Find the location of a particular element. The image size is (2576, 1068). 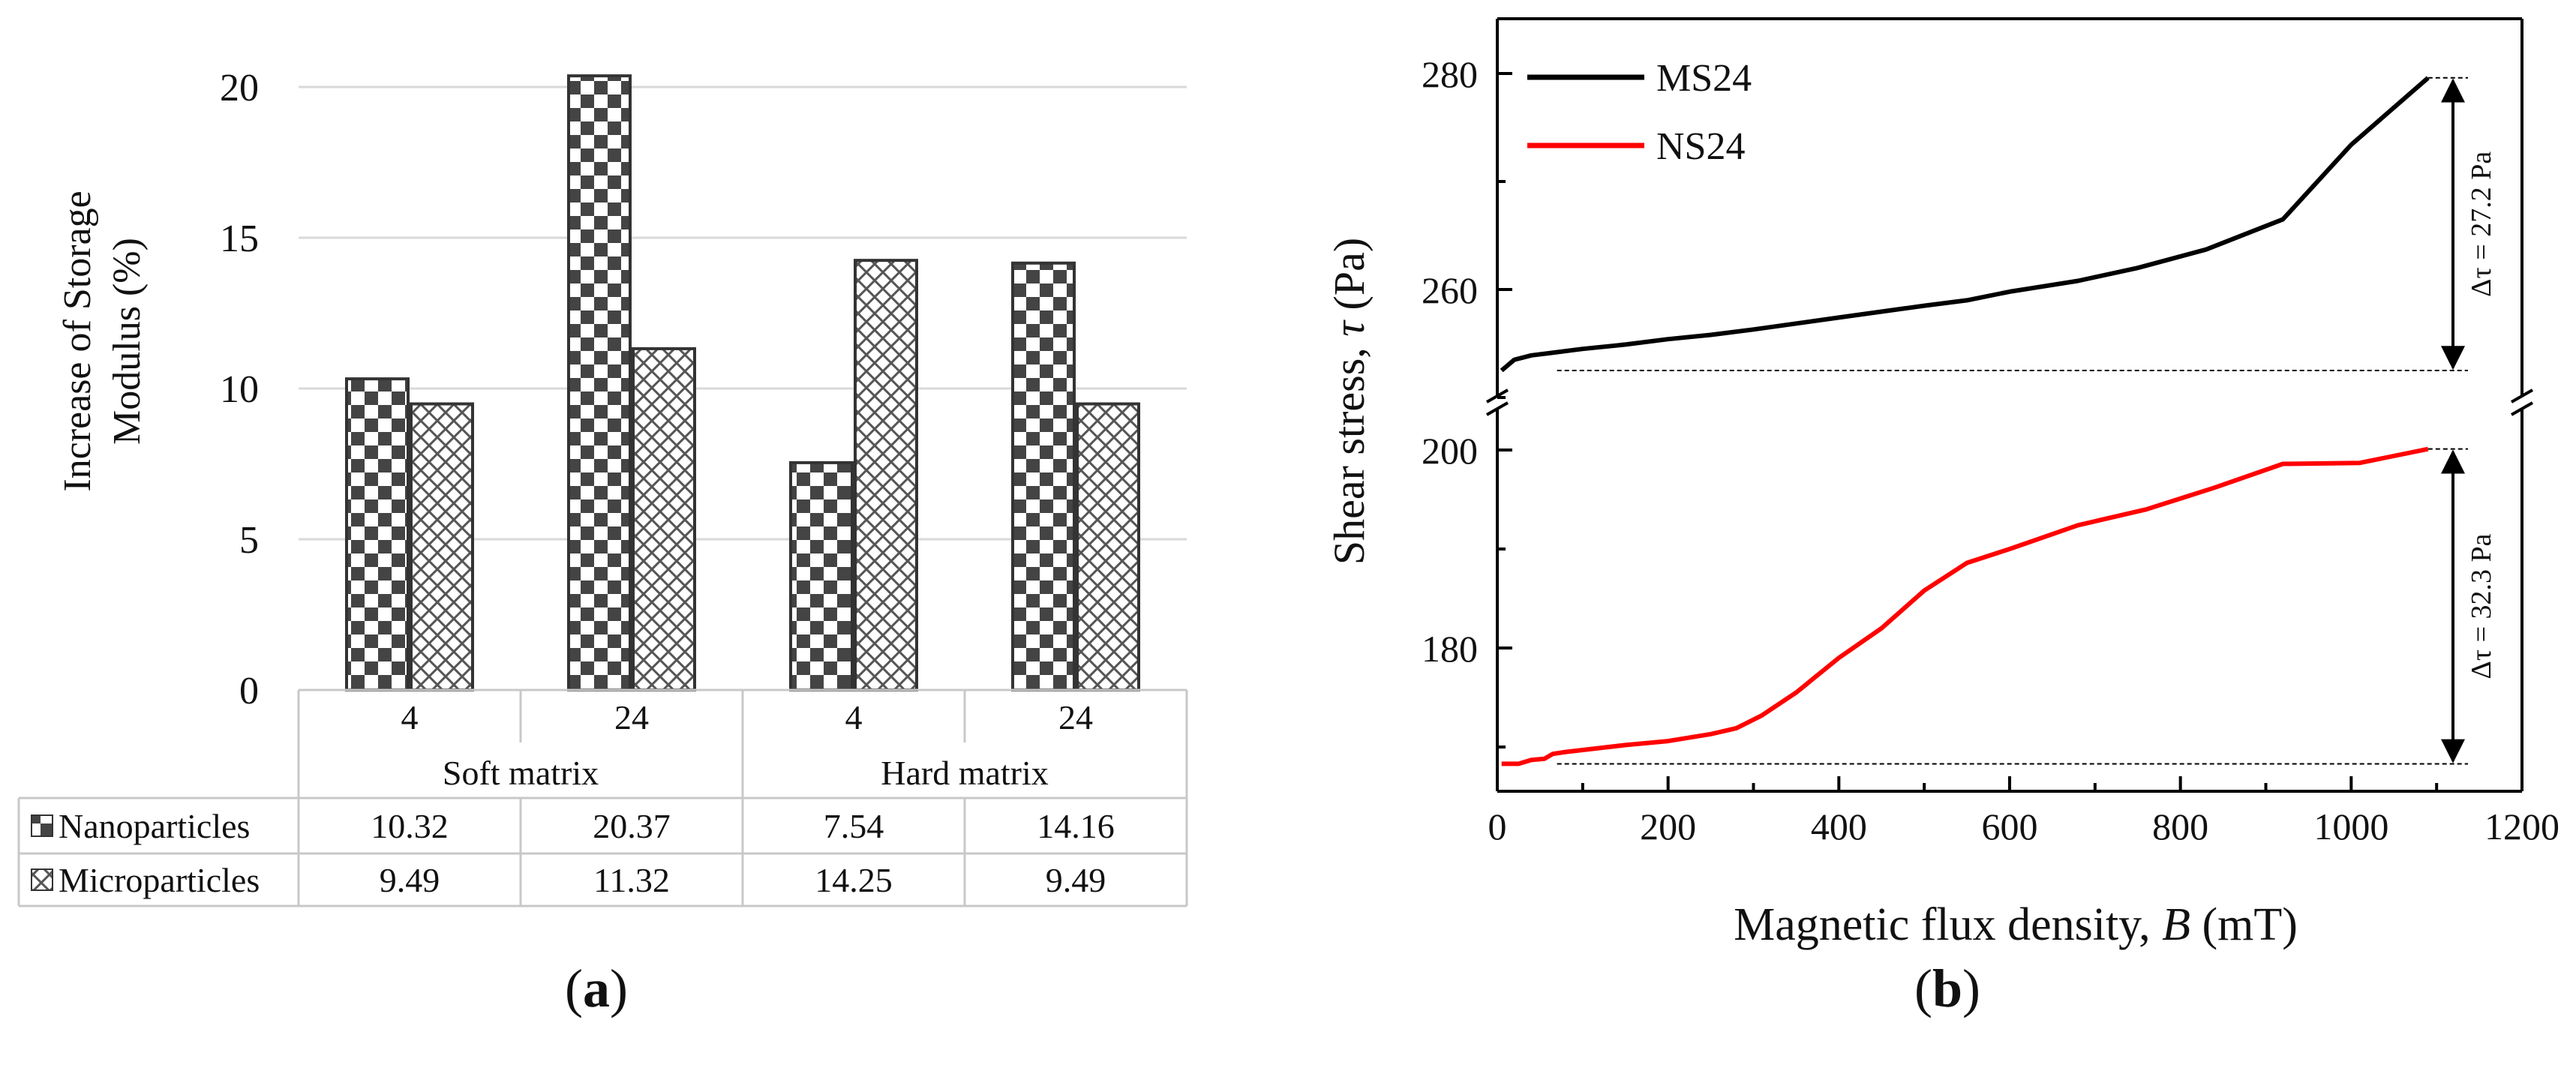

group-label: Soft matrix is located at coordinates (521, 773).